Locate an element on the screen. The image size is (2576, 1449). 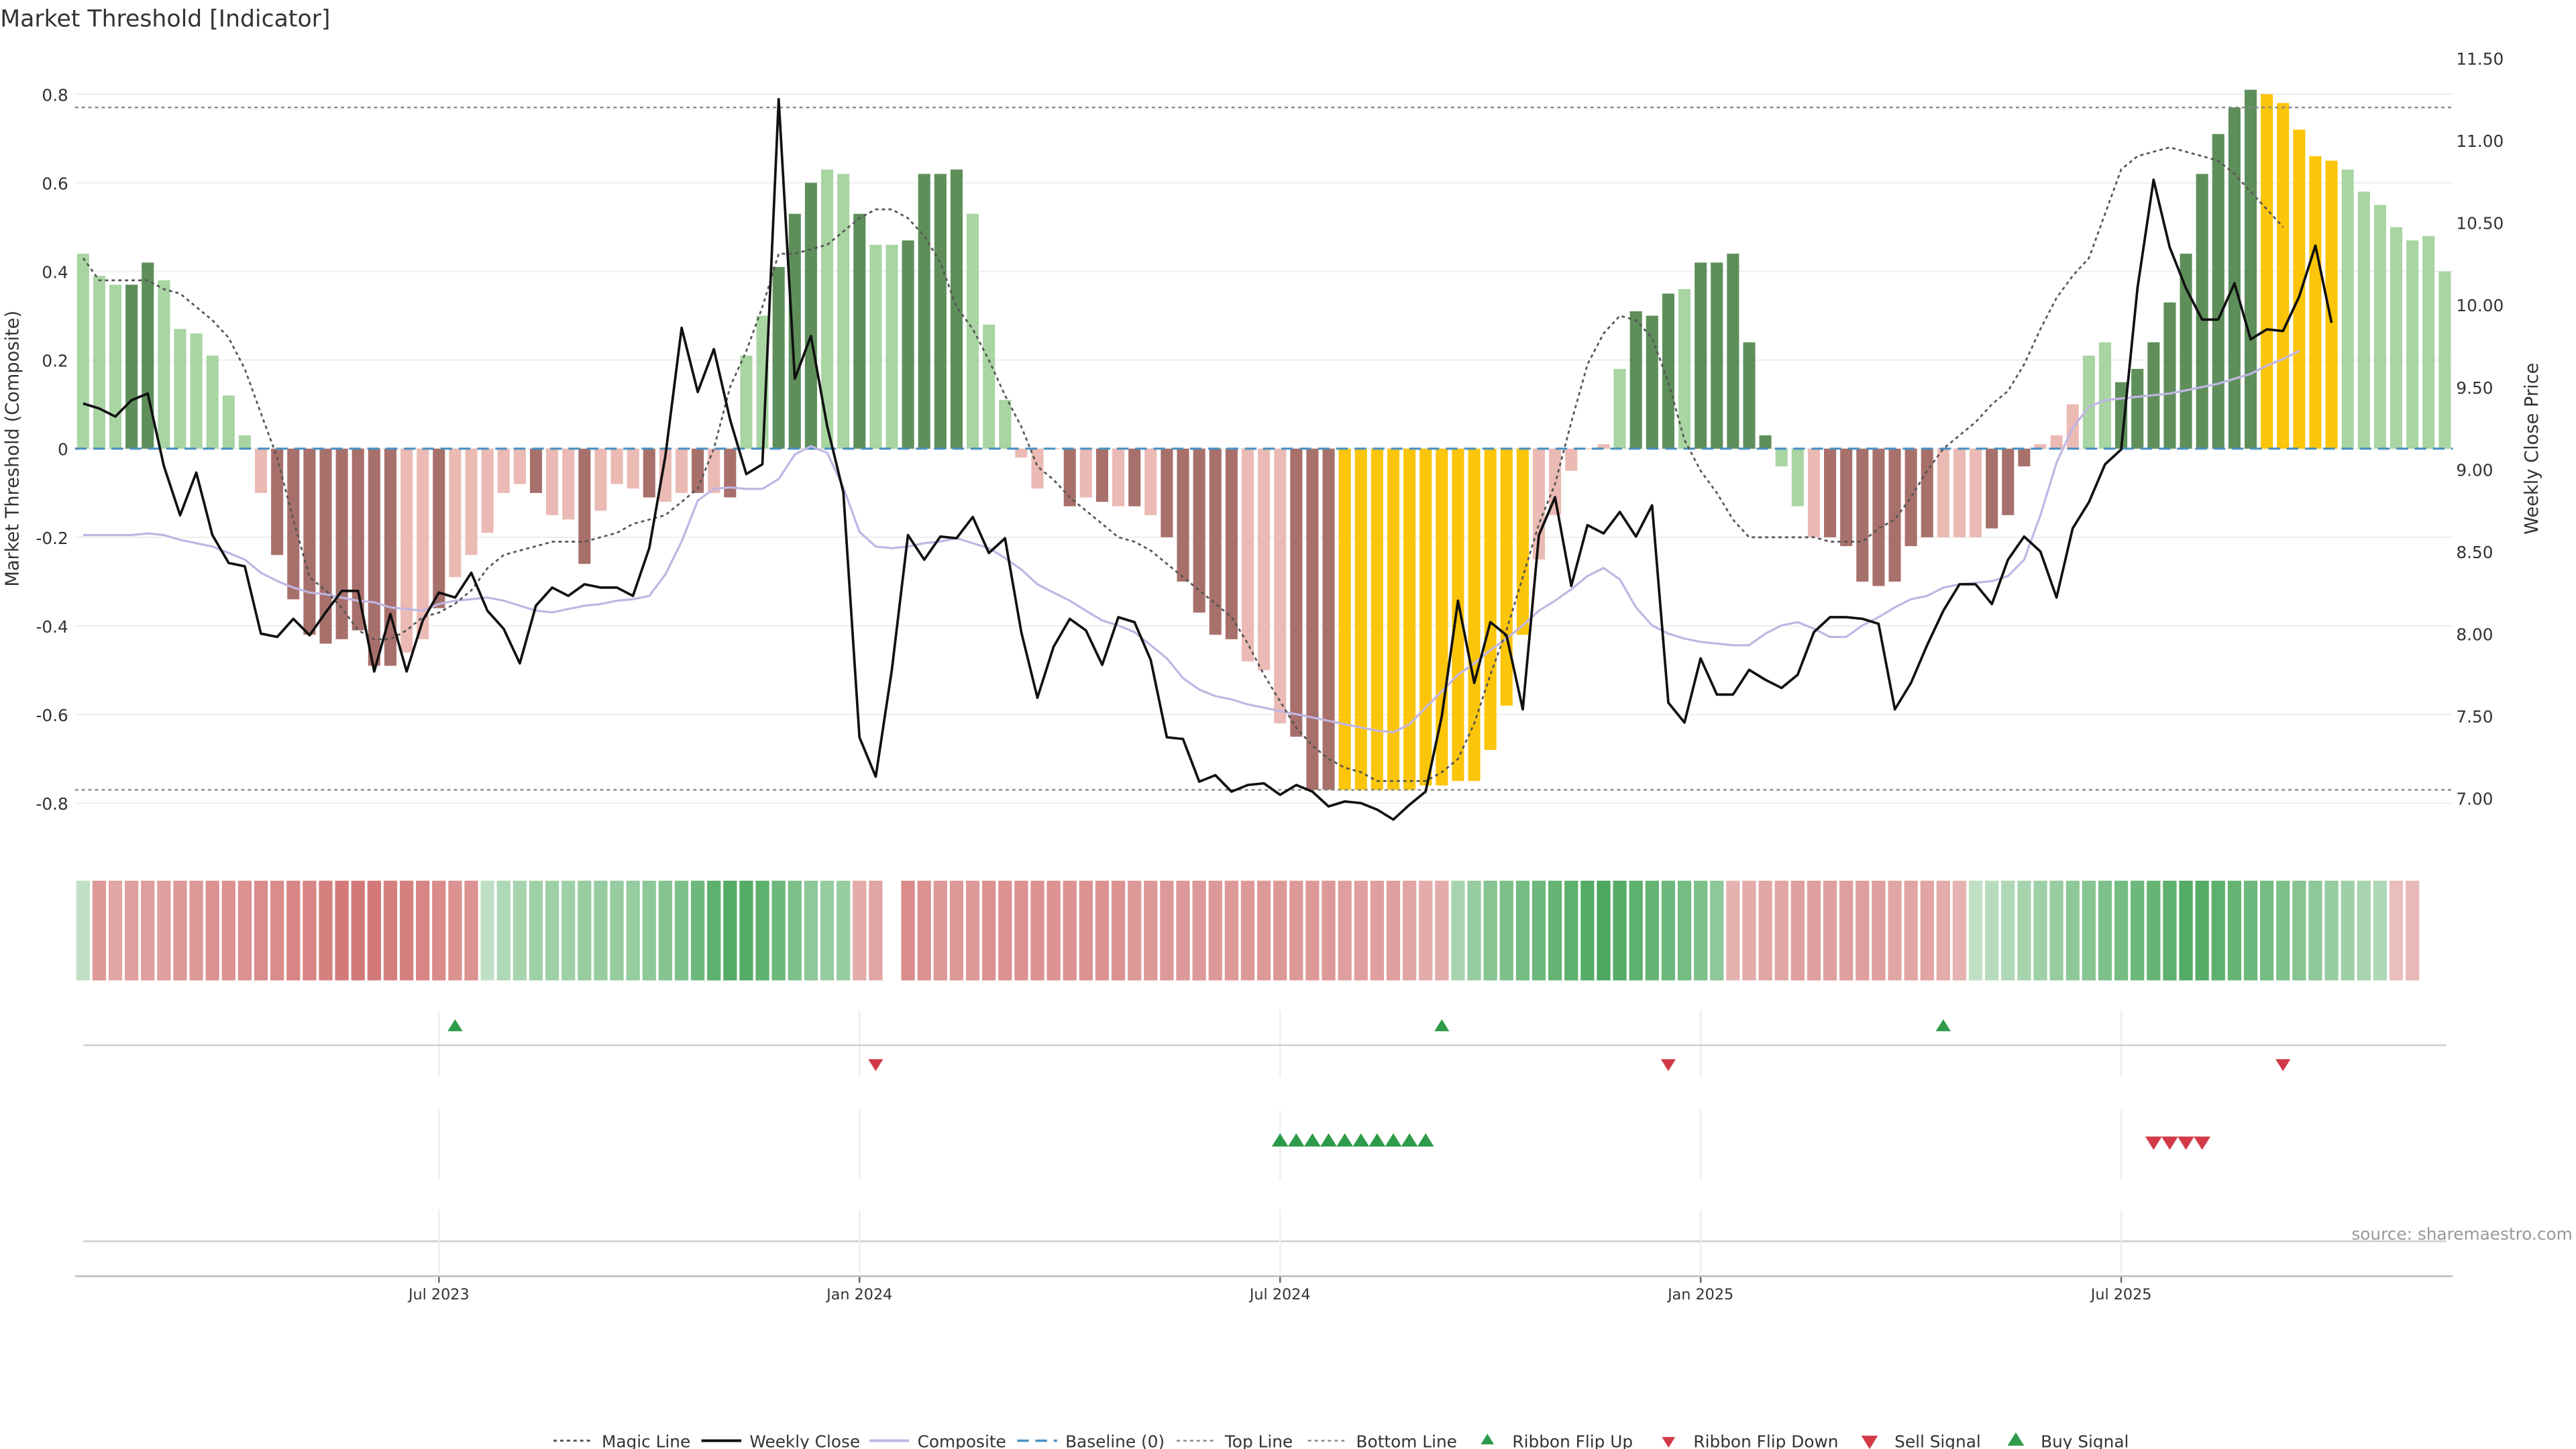
x-tick-label: Jul 2025 is located at coordinates (2121, 1294).